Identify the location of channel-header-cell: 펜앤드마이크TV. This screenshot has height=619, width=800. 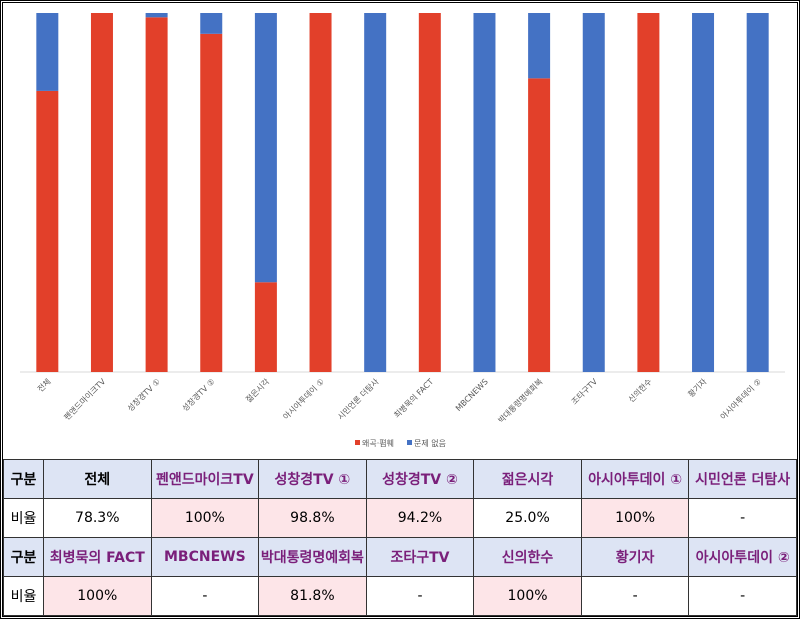
(205, 479).